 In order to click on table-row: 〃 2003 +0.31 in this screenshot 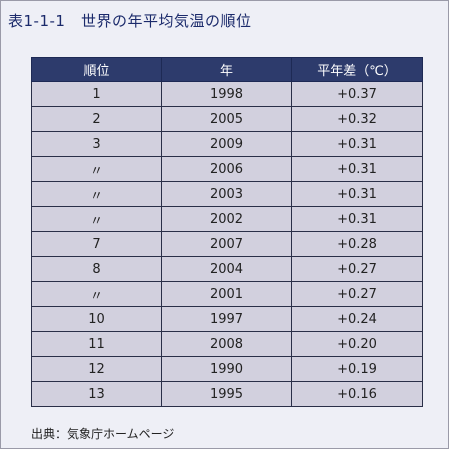, I will do `click(227, 194)`.